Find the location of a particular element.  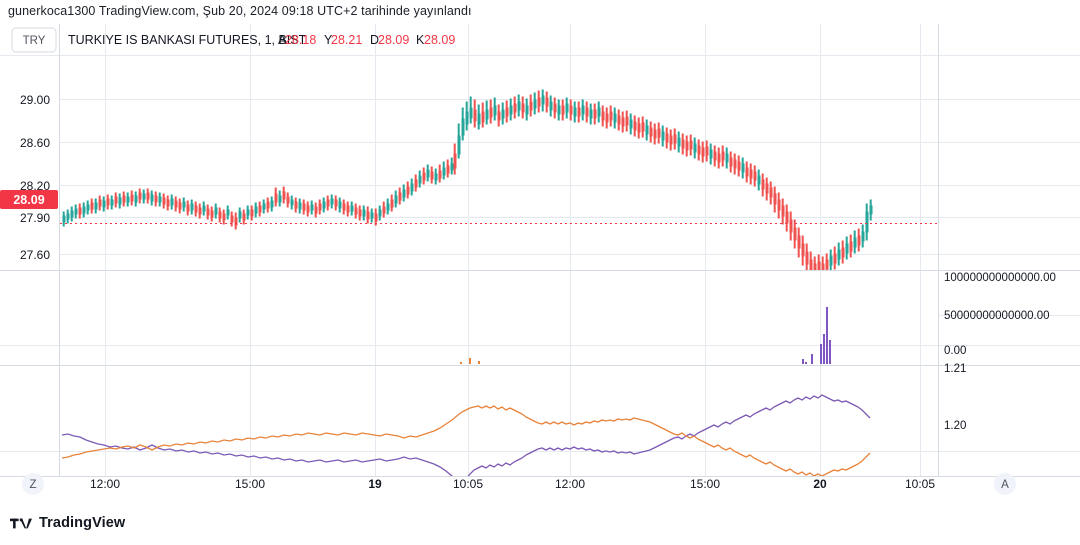

current-price-value: 28.09 is located at coordinates (28, 200).